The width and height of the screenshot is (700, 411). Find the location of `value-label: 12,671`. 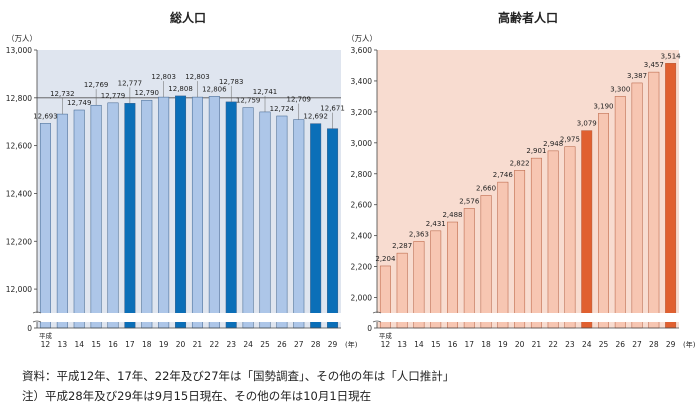

value-label: 12,671 is located at coordinates (332, 109).